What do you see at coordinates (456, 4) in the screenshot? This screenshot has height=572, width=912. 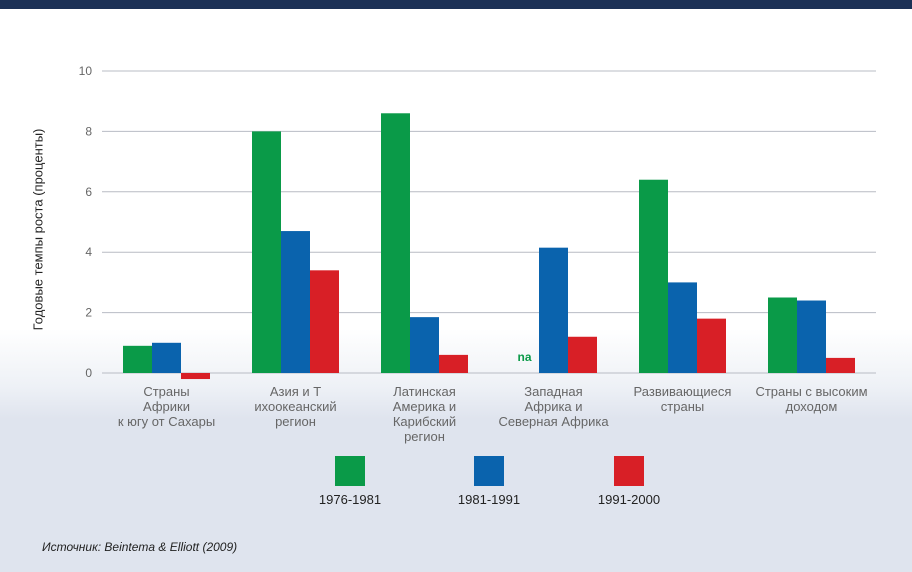 I see `top-bar` at bounding box center [456, 4].